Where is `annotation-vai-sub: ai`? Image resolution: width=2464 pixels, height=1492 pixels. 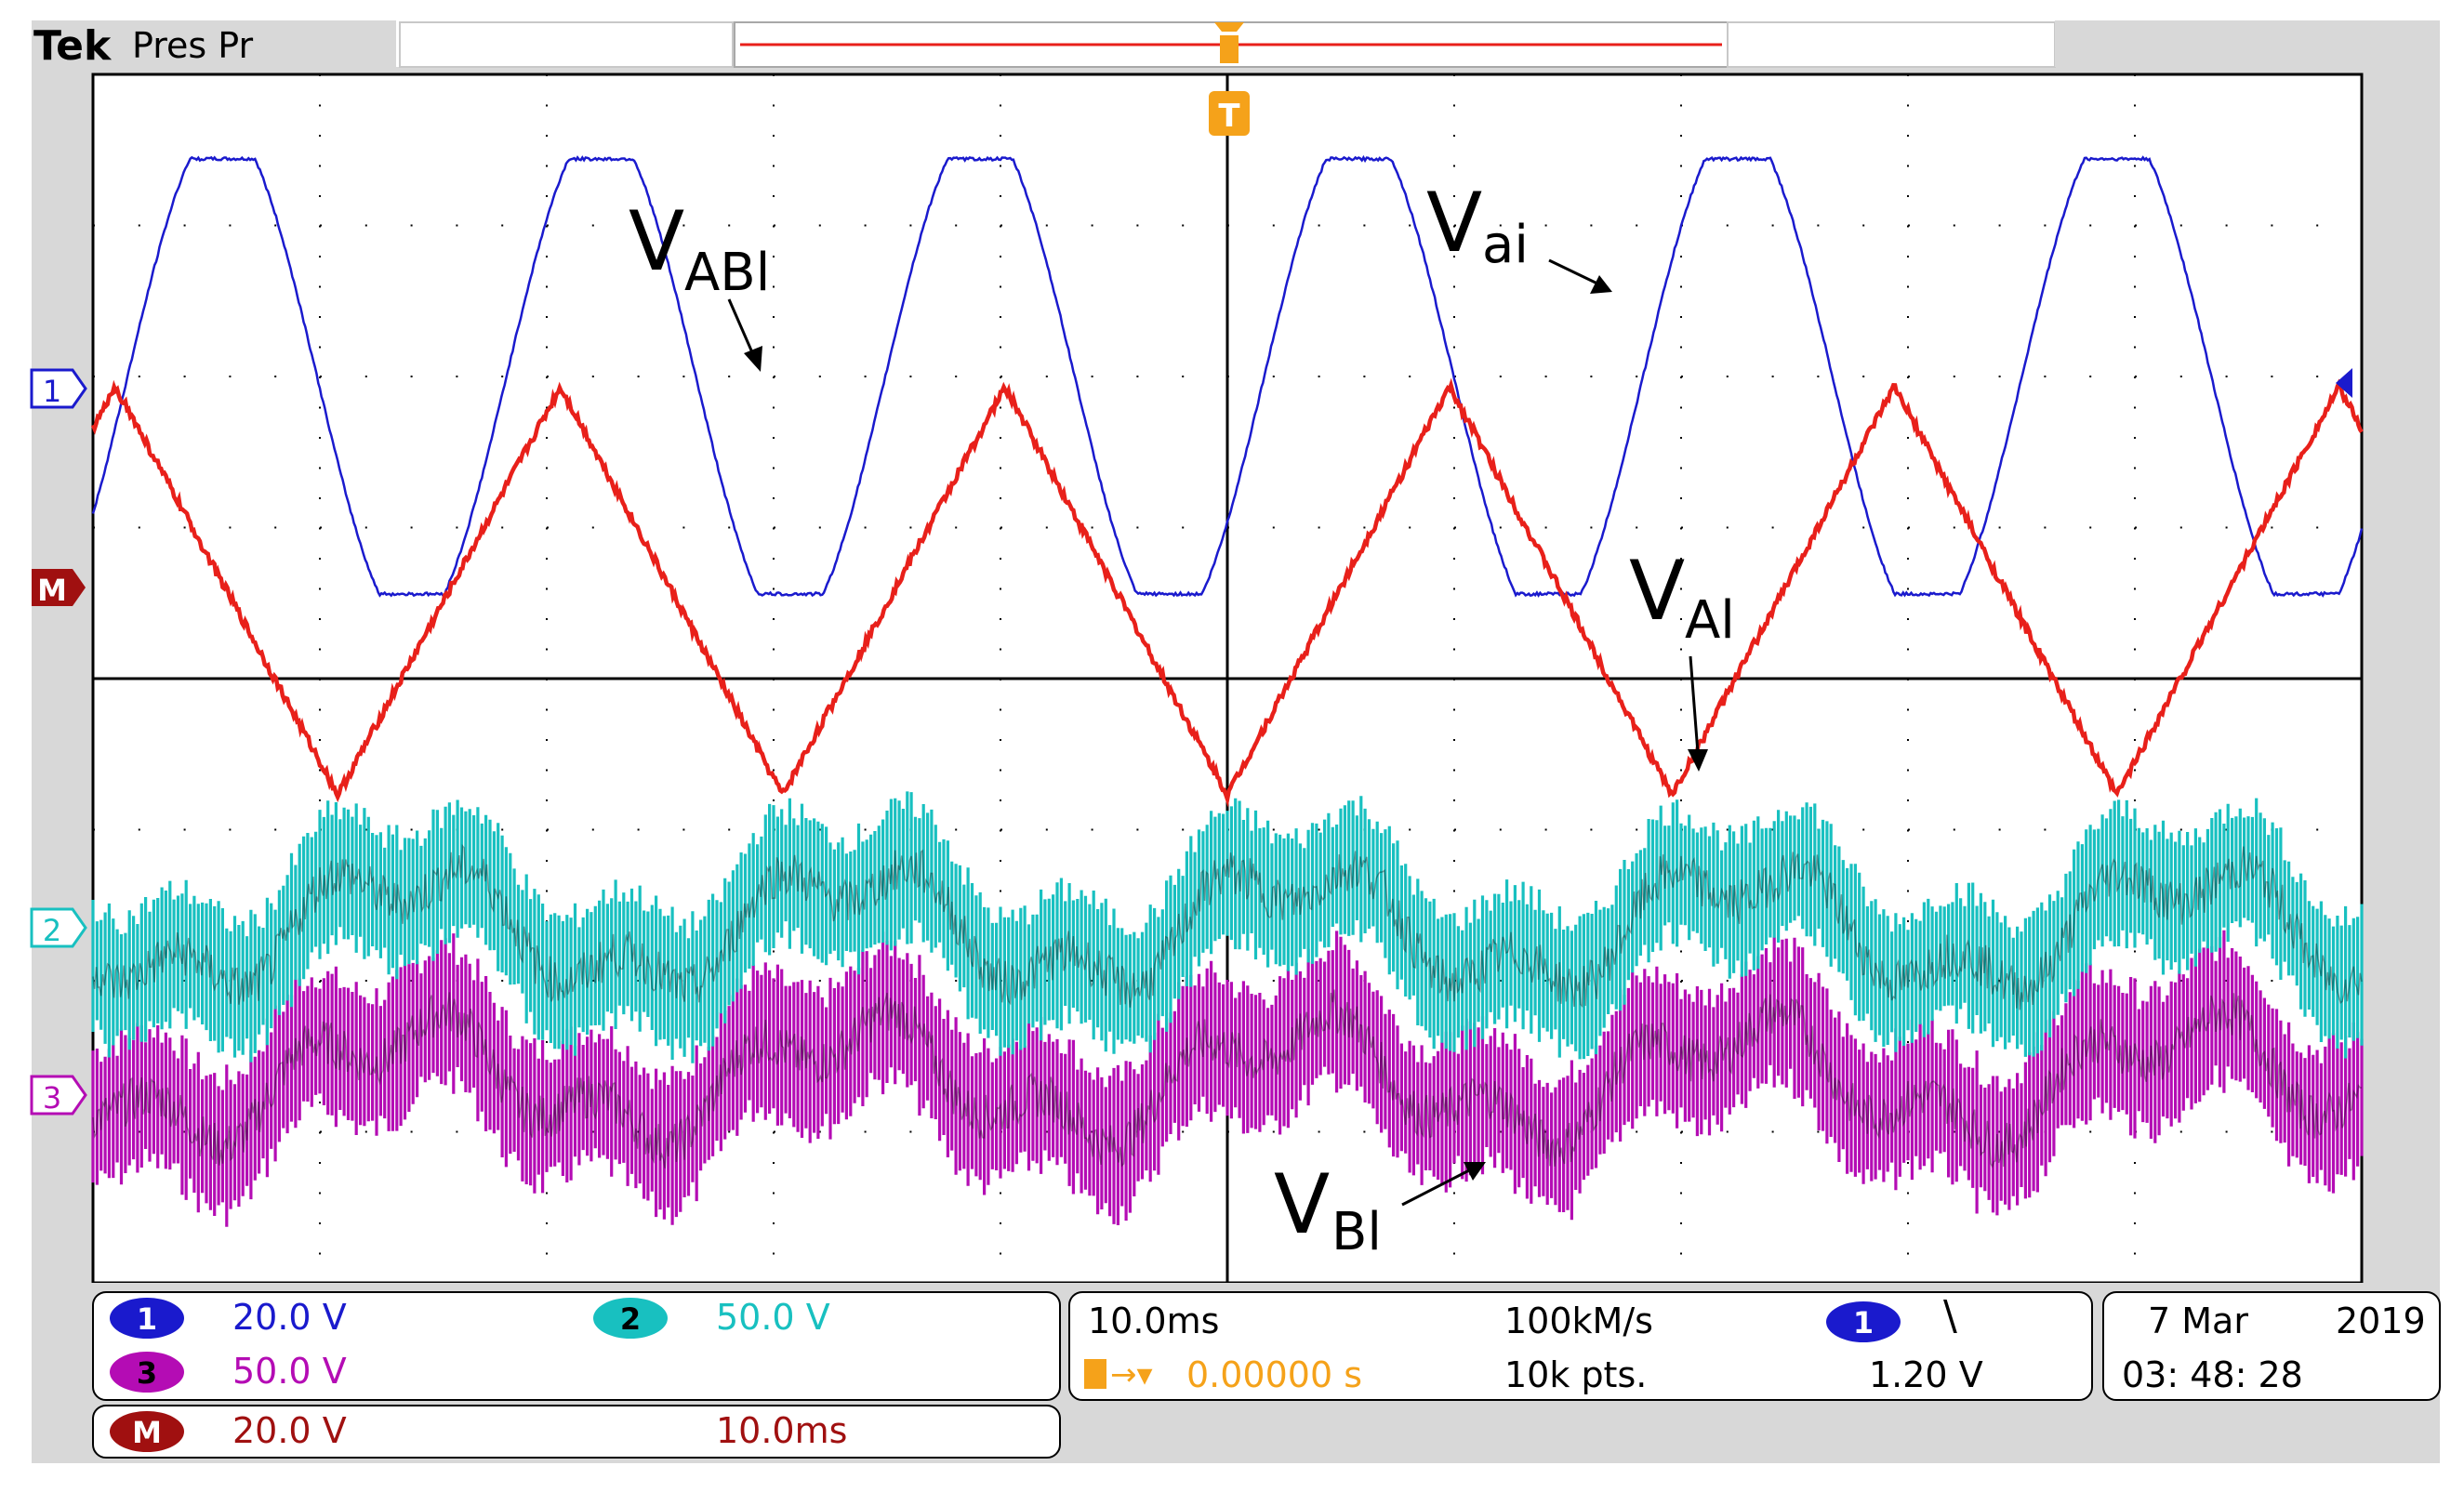 annotation-vai-sub: ai is located at coordinates (1505, 245).